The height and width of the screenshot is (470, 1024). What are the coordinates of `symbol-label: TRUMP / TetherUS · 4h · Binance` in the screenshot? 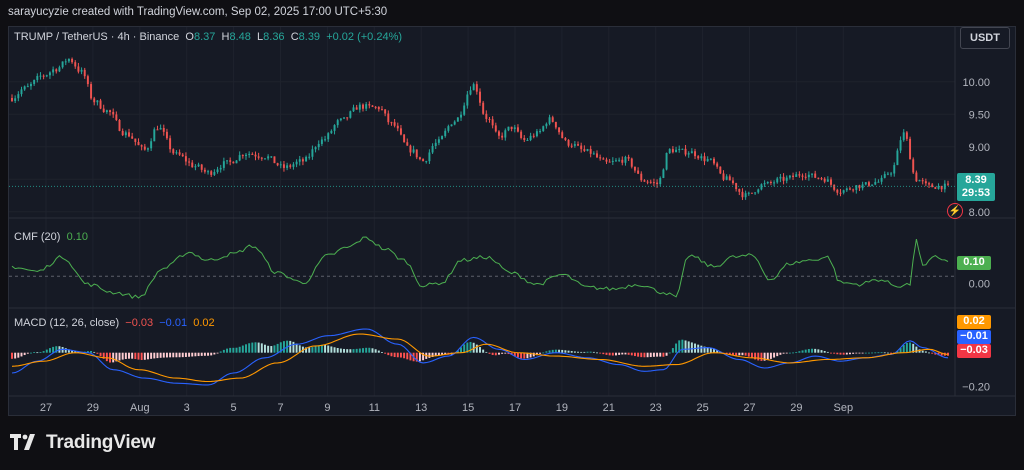 It's located at (97, 37).